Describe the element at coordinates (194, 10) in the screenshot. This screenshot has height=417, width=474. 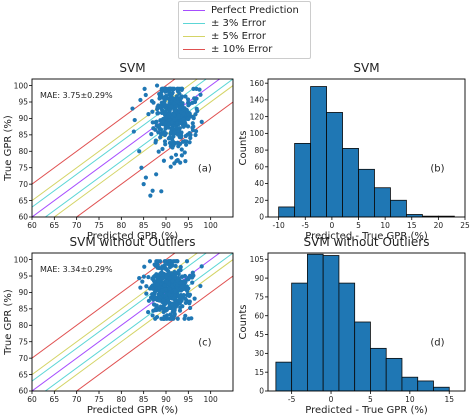
I see `legend-swatch-perfect` at that location.